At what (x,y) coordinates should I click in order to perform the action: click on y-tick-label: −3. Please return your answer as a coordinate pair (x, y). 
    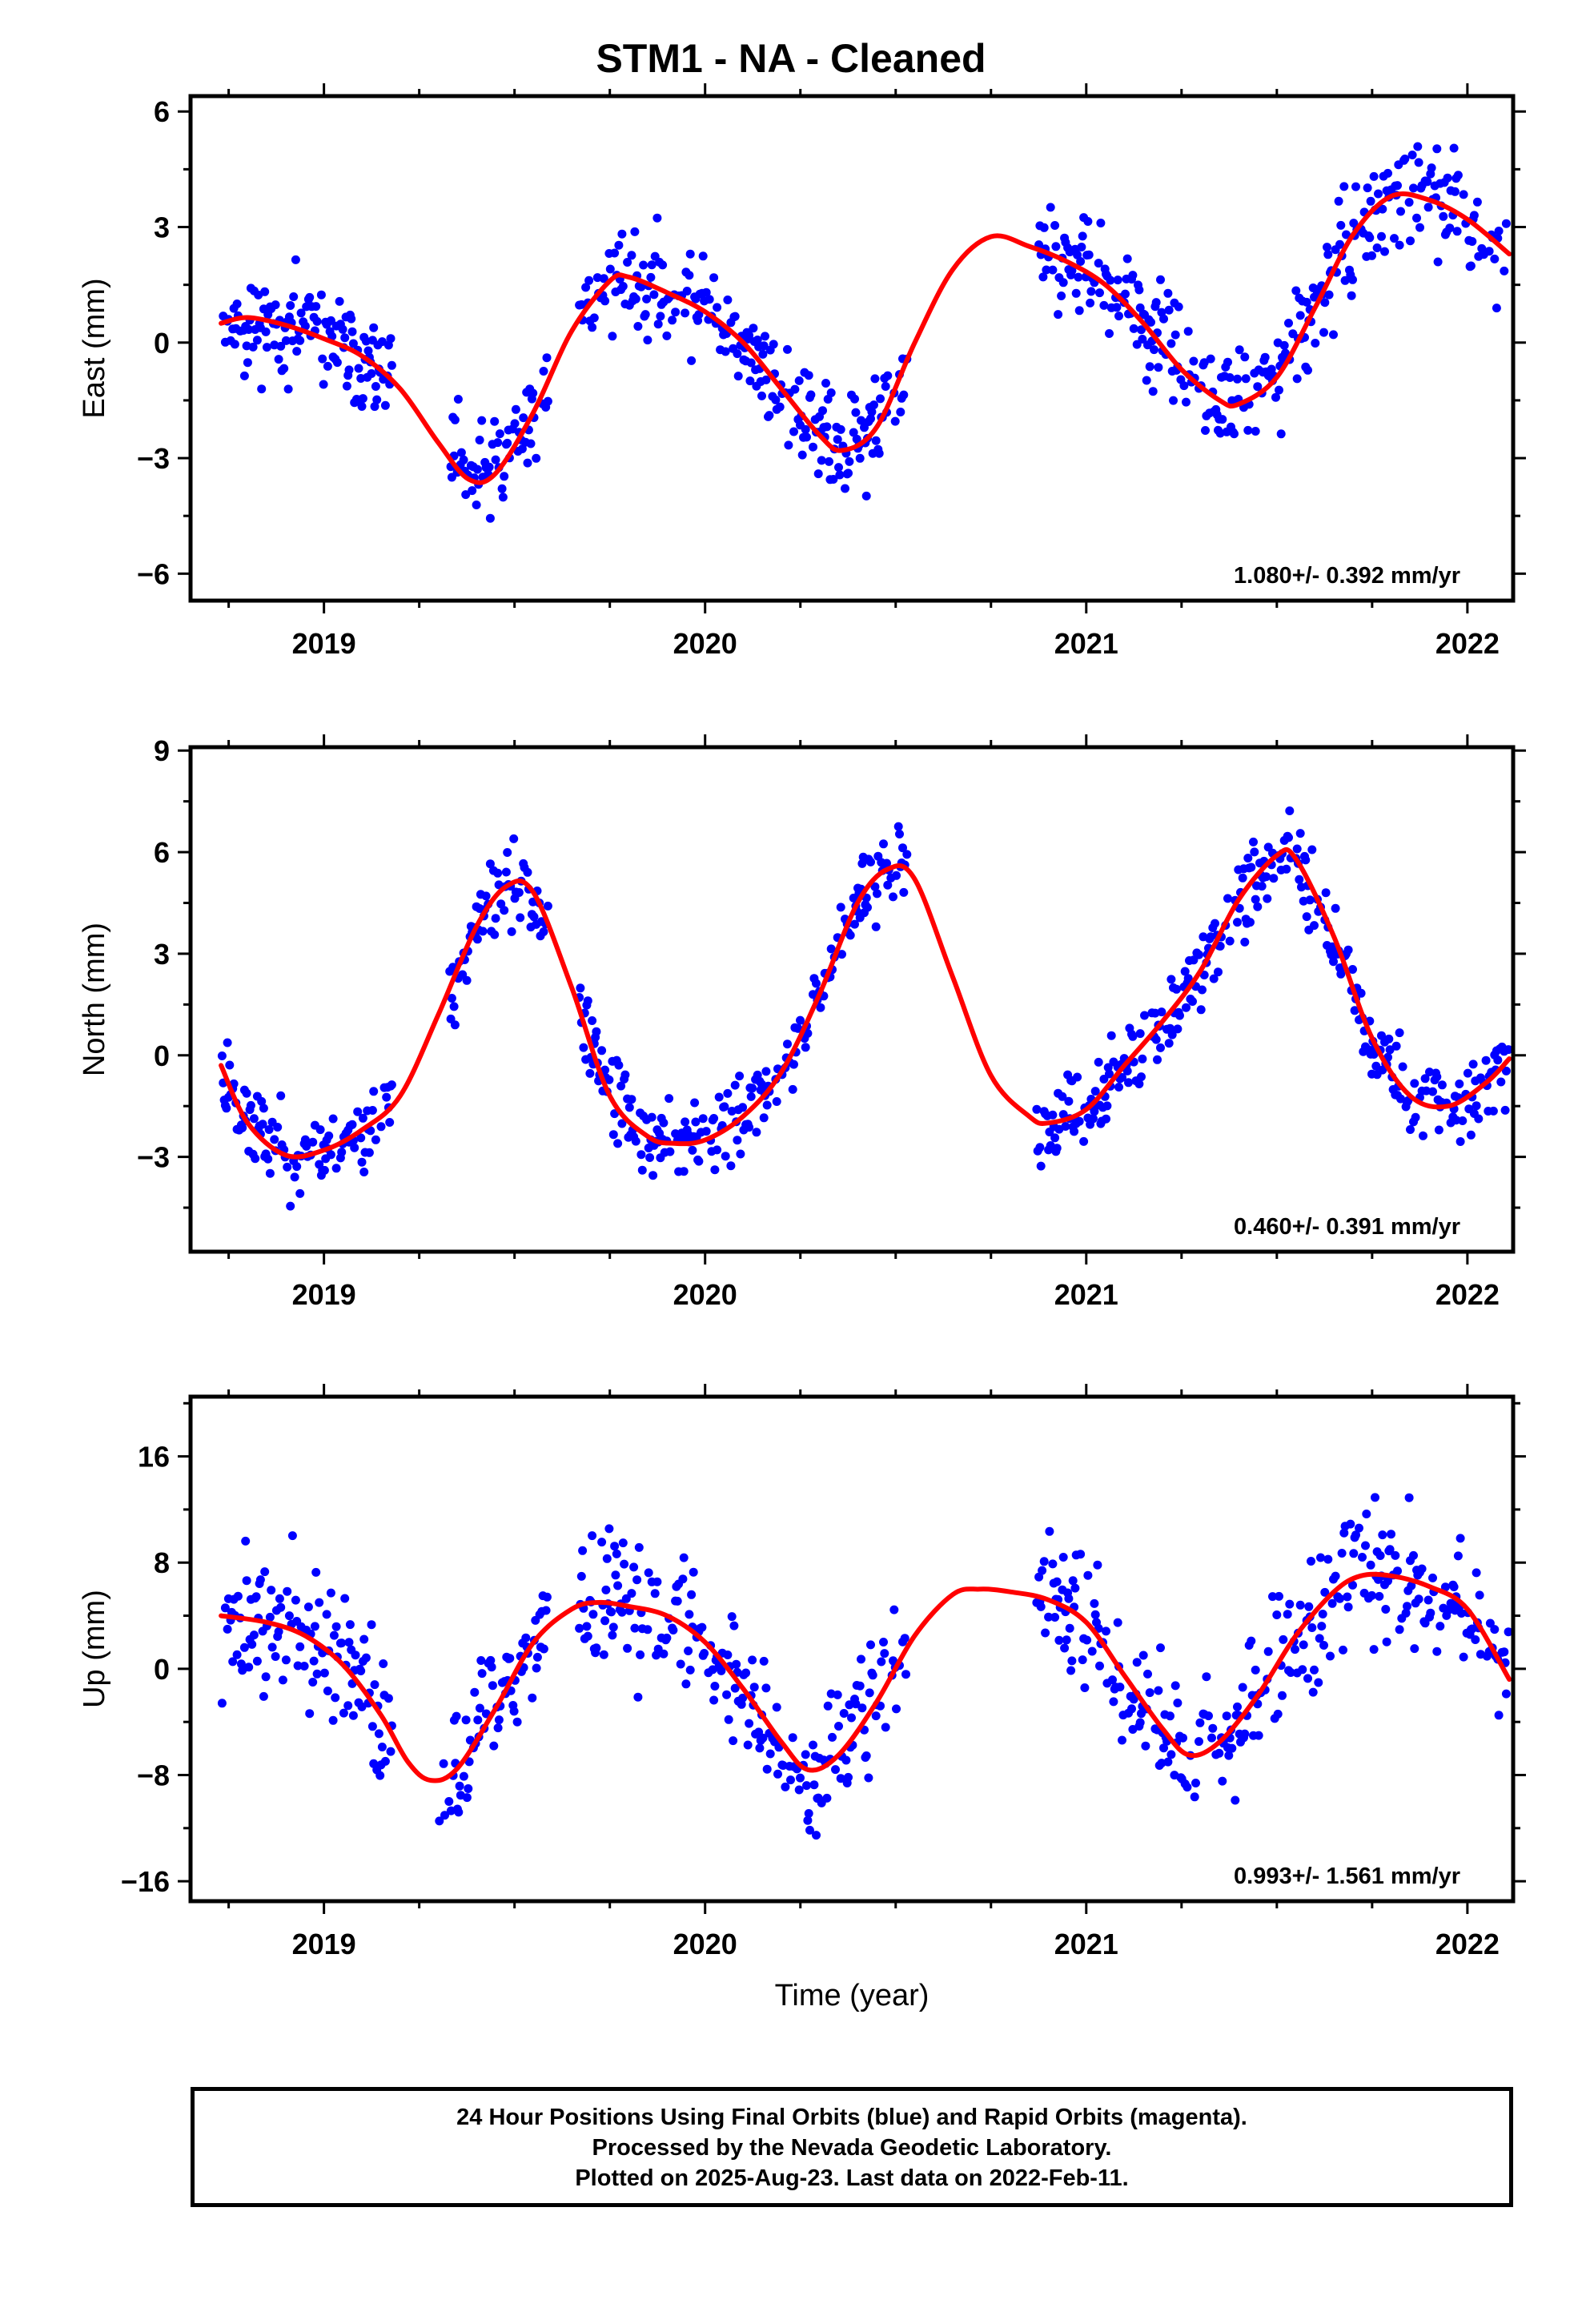
    Looking at the image, I should click on (154, 1157).